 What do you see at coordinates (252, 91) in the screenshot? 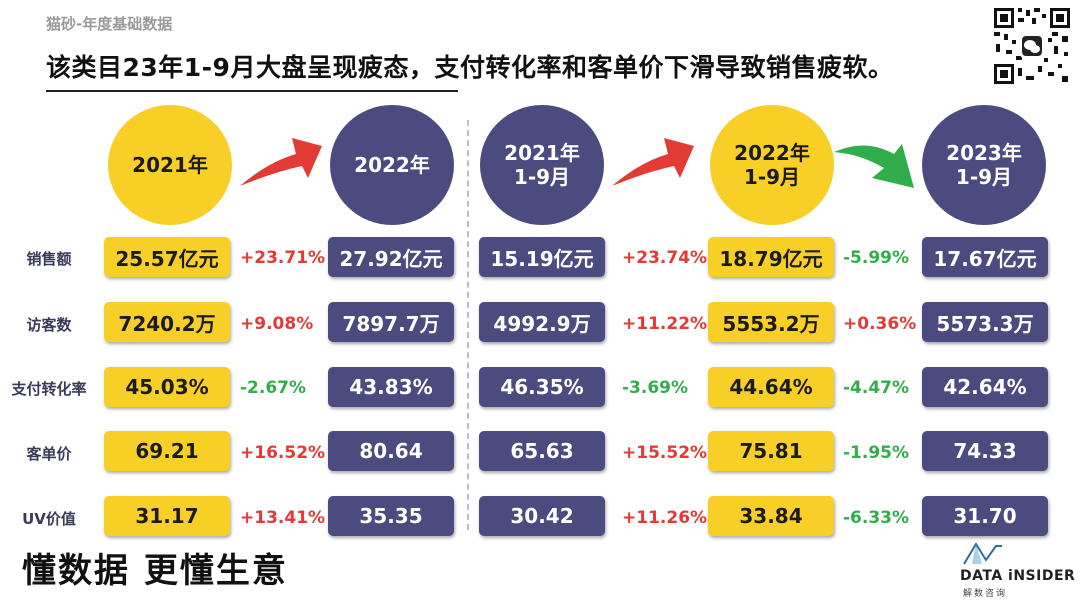
I see `headline-underline` at bounding box center [252, 91].